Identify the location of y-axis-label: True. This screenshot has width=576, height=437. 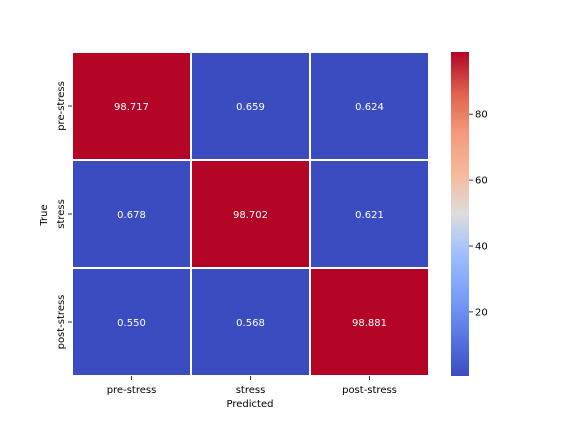
(44, 215).